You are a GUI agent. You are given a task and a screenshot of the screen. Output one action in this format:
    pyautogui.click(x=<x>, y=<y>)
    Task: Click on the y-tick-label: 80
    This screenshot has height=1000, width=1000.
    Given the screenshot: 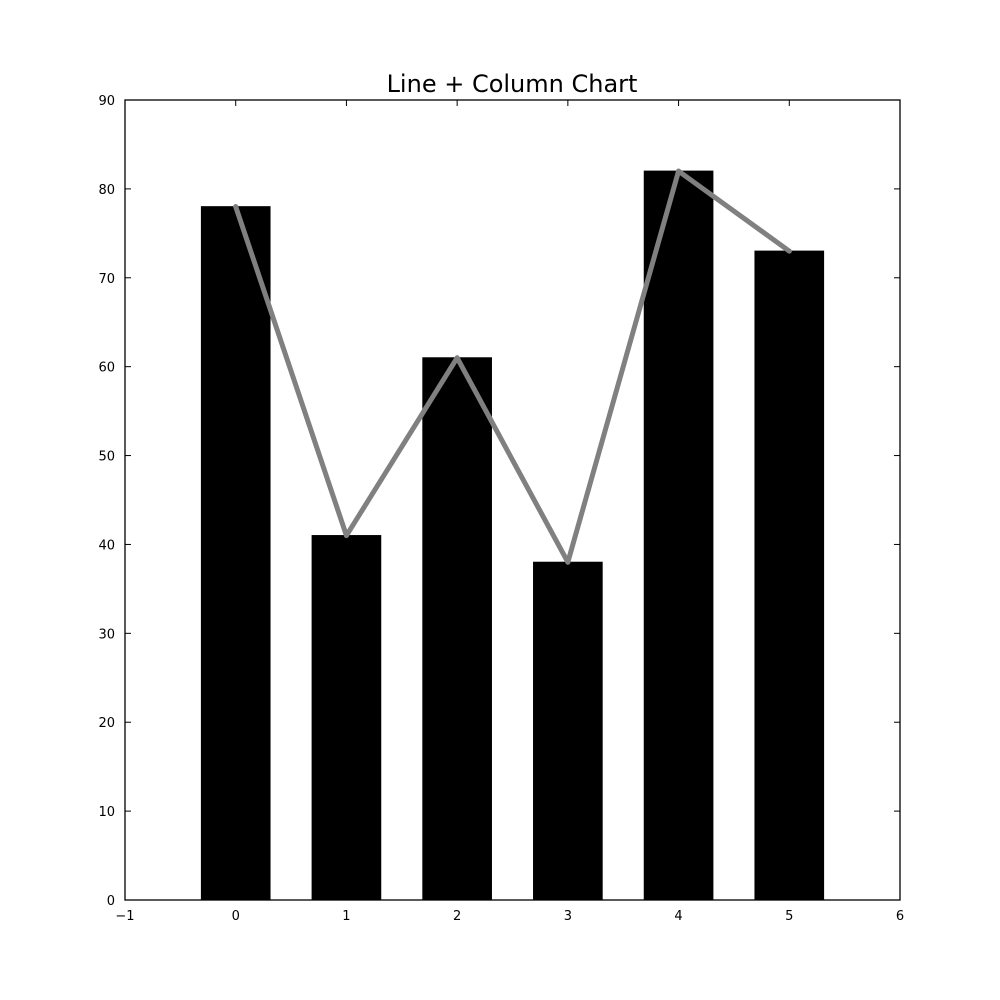 What is the action you would take?
    pyautogui.click(x=106, y=190)
    